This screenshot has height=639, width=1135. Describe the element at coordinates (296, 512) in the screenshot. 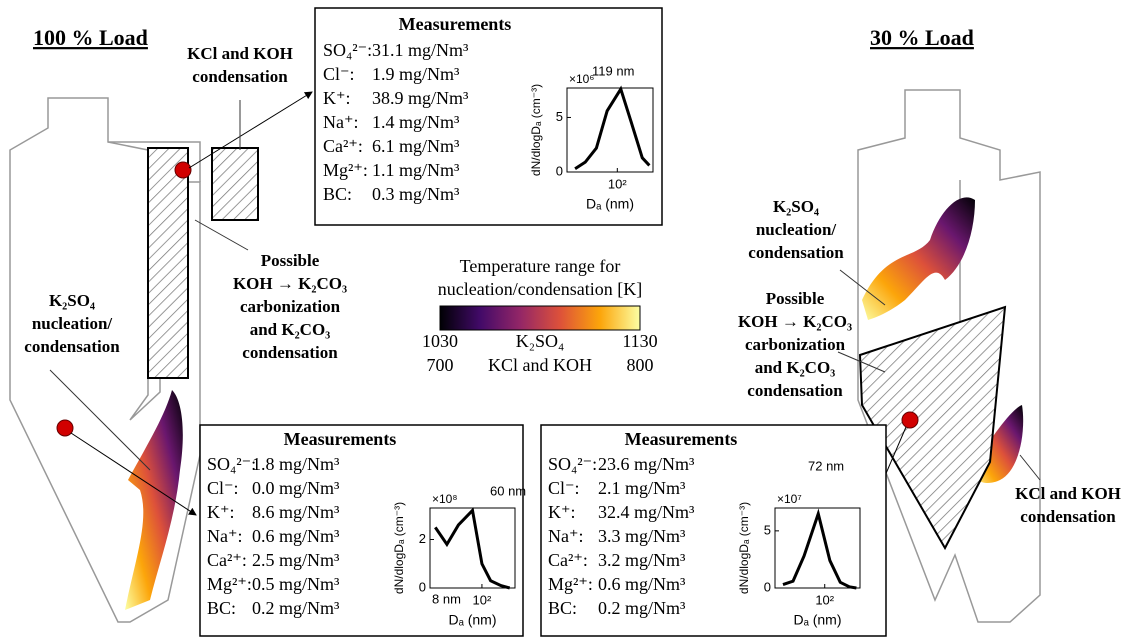

I see `concentration: 8.6 mg/Nm³` at that location.